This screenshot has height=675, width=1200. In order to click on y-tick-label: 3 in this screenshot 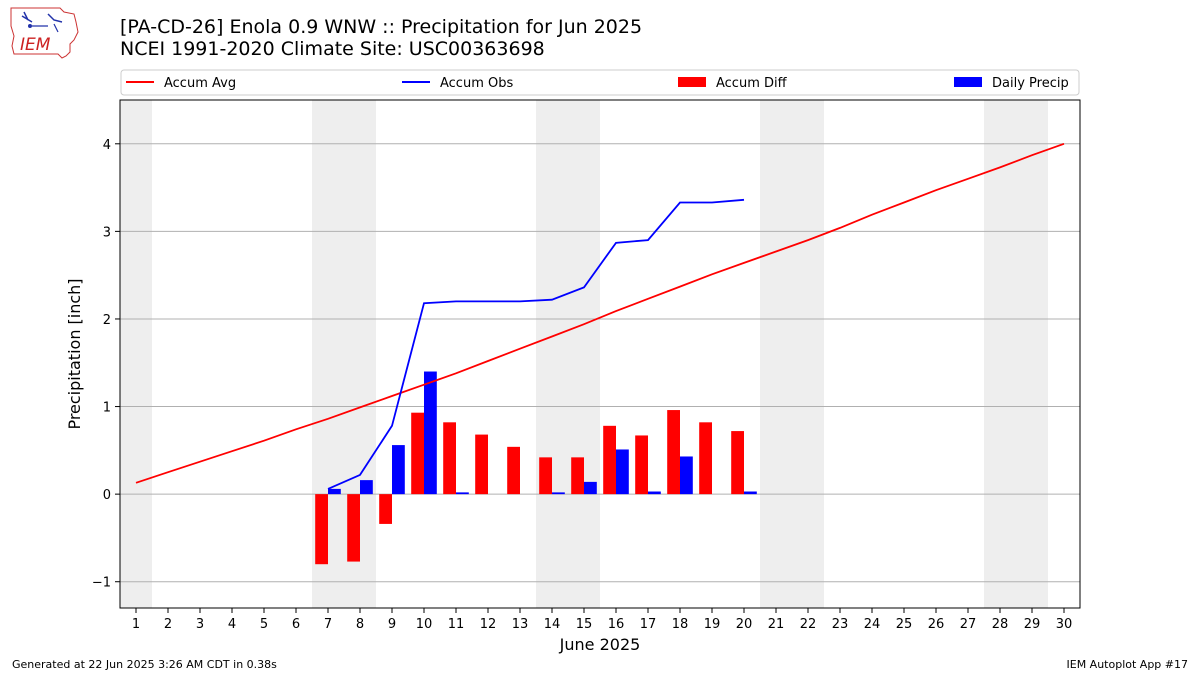, I will do `click(107, 232)`.